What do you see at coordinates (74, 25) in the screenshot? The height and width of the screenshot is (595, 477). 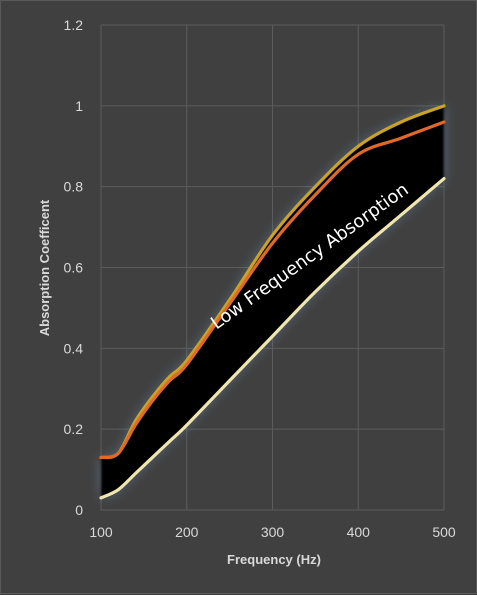 I see `y-tick-label: 1.2` at bounding box center [74, 25].